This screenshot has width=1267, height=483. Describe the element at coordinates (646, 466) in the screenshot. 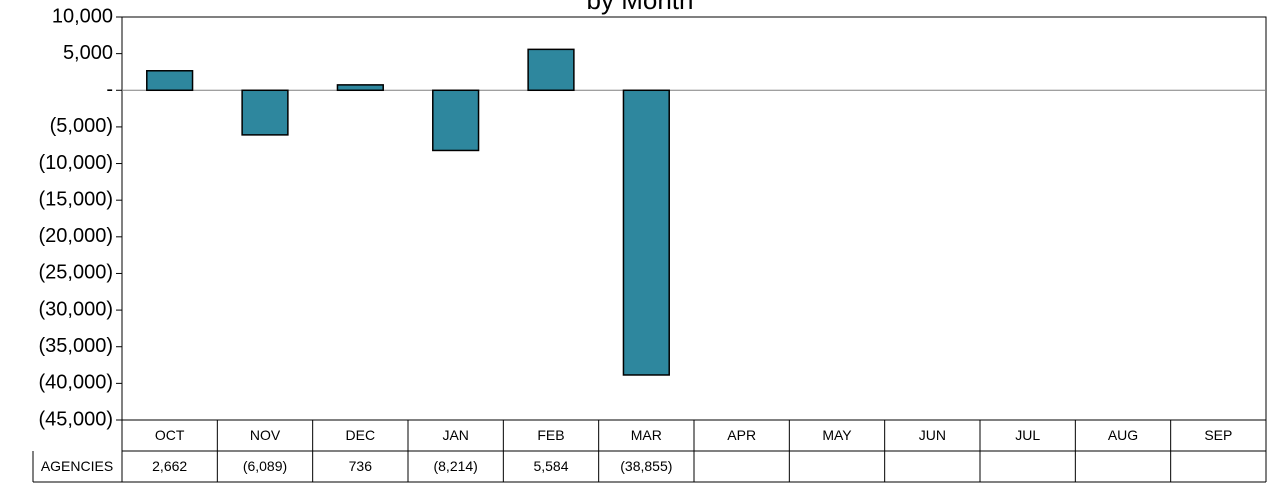

I see `data-label: (38,855)` at that location.